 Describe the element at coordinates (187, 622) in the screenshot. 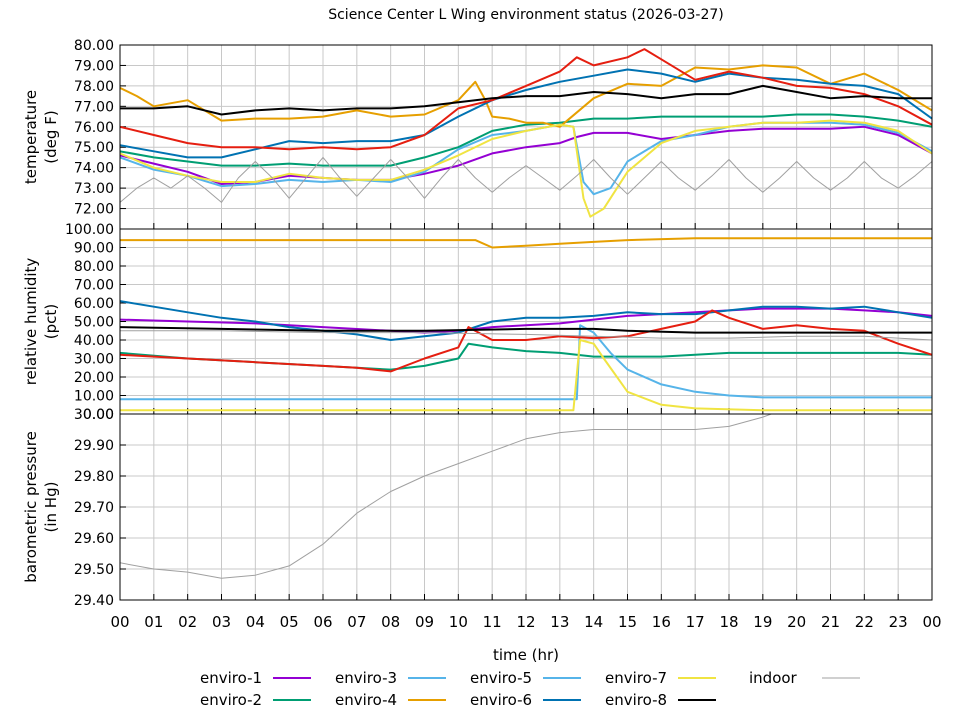

I see `x-tick-label: 02` at that location.